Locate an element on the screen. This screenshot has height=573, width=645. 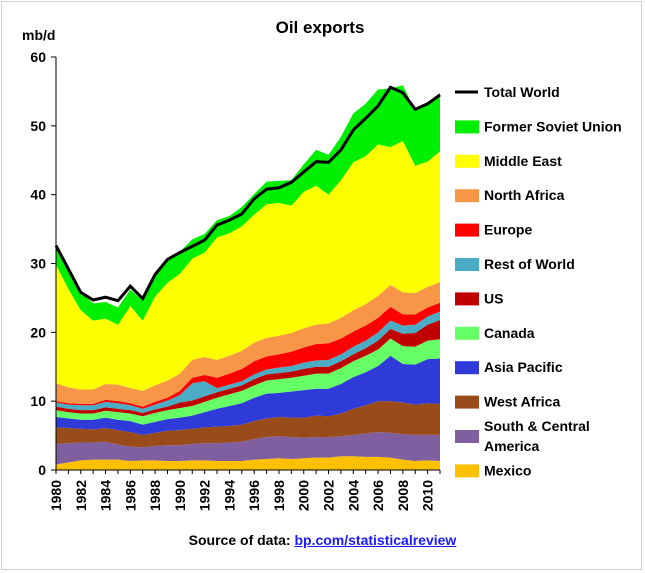
legend-label: Europe is located at coordinates (508, 230).